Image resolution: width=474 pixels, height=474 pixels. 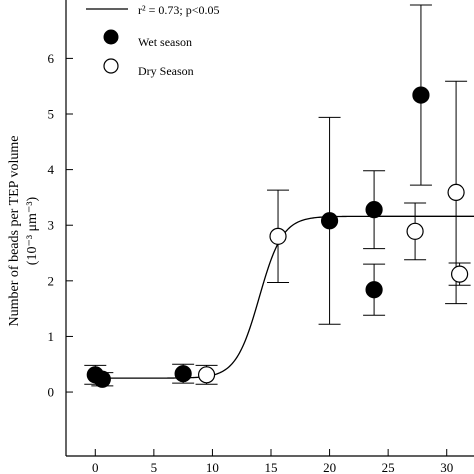 What do you see at coordinates (178, 10) in the screenshot?
I see `legend-fit-label: r² = 0.73; p<0.05` at bounding box center [178, 10].